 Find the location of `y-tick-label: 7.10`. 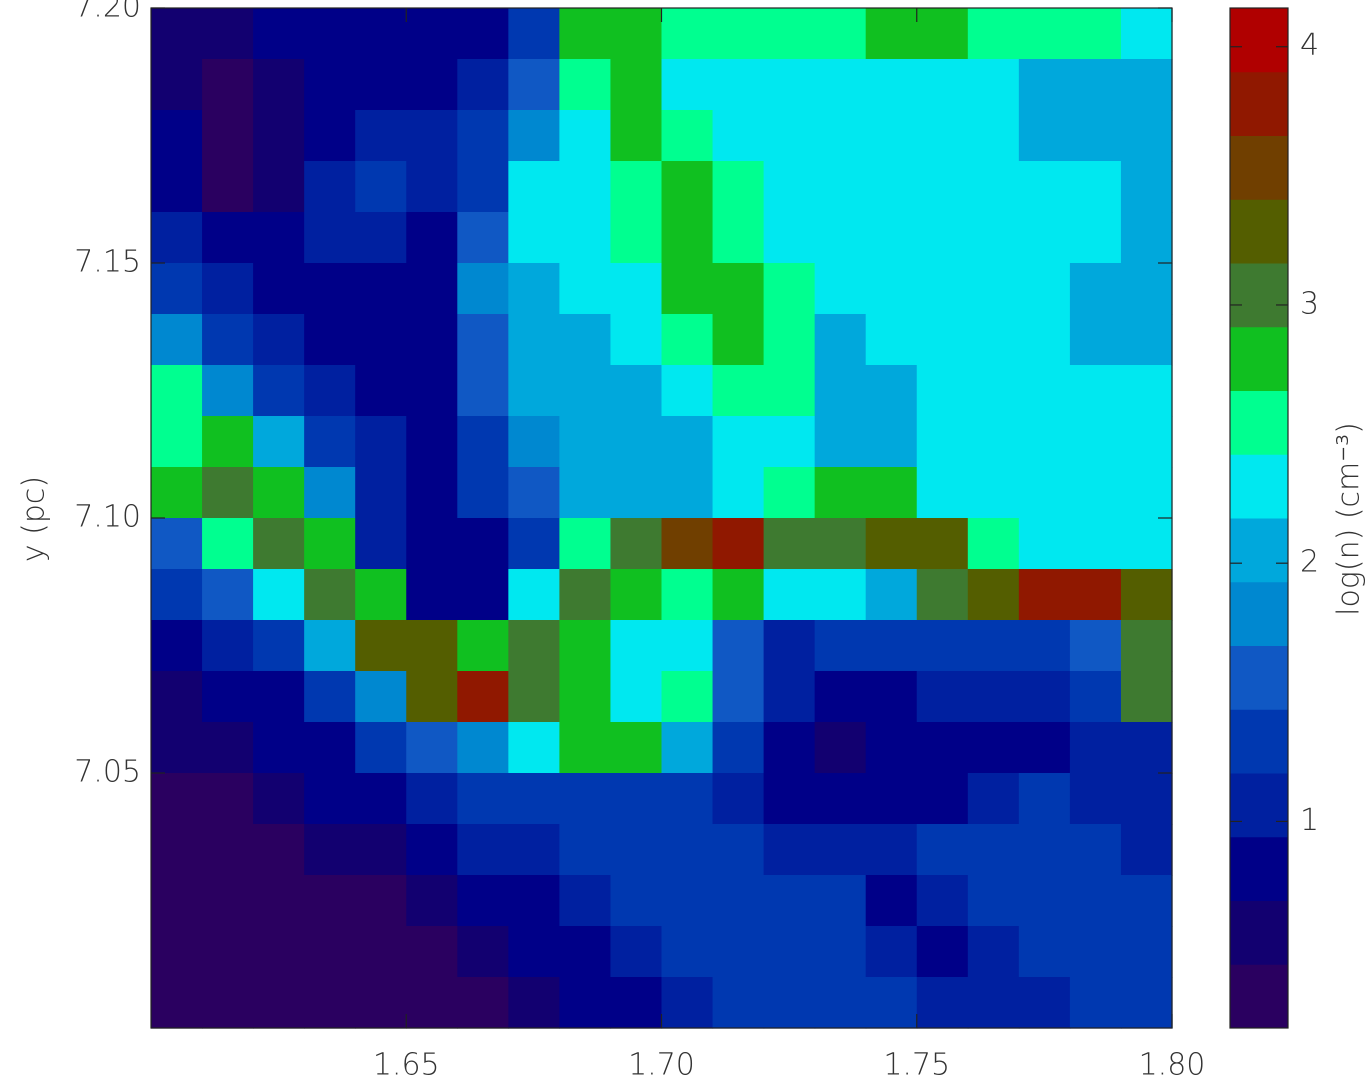

y-tick-label: 7.10 is located at coordinates (107, 517).